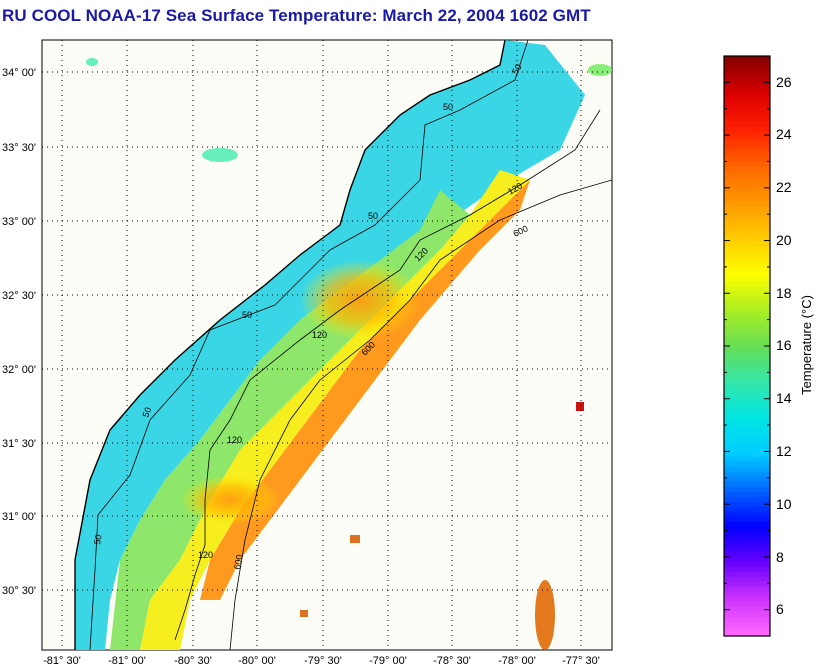 The height and width of the screenshot is (672, 816). I want to click on contour-label: 600, so click(238, 562).